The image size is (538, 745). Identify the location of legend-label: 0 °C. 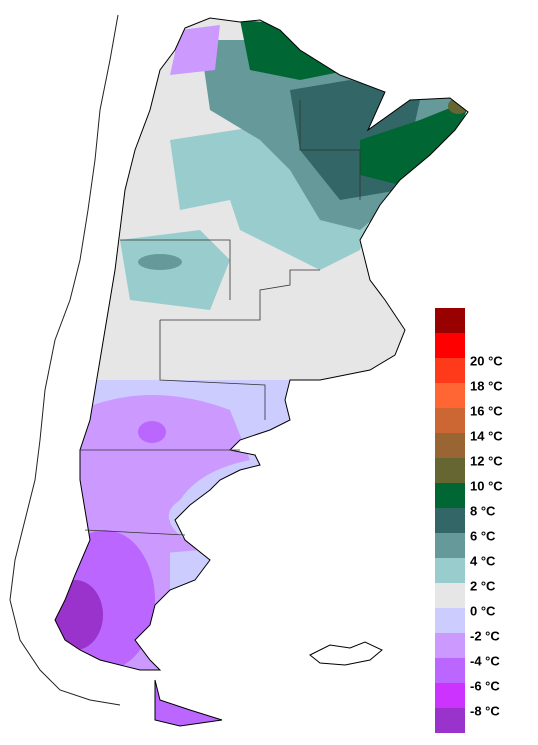
(483, 610).